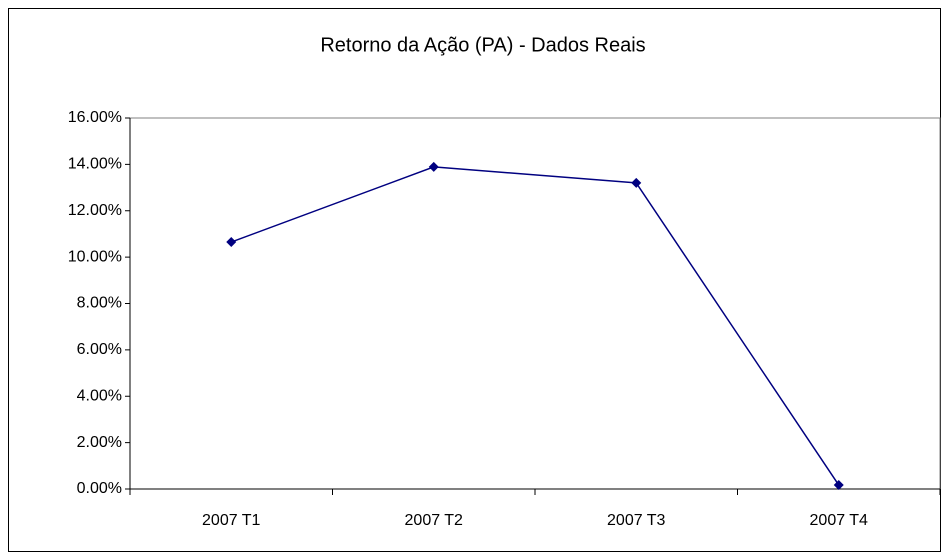 This screenshot has width=943, height=555. I want to click on y-tick-label: 8.00%, so click(99, 303).